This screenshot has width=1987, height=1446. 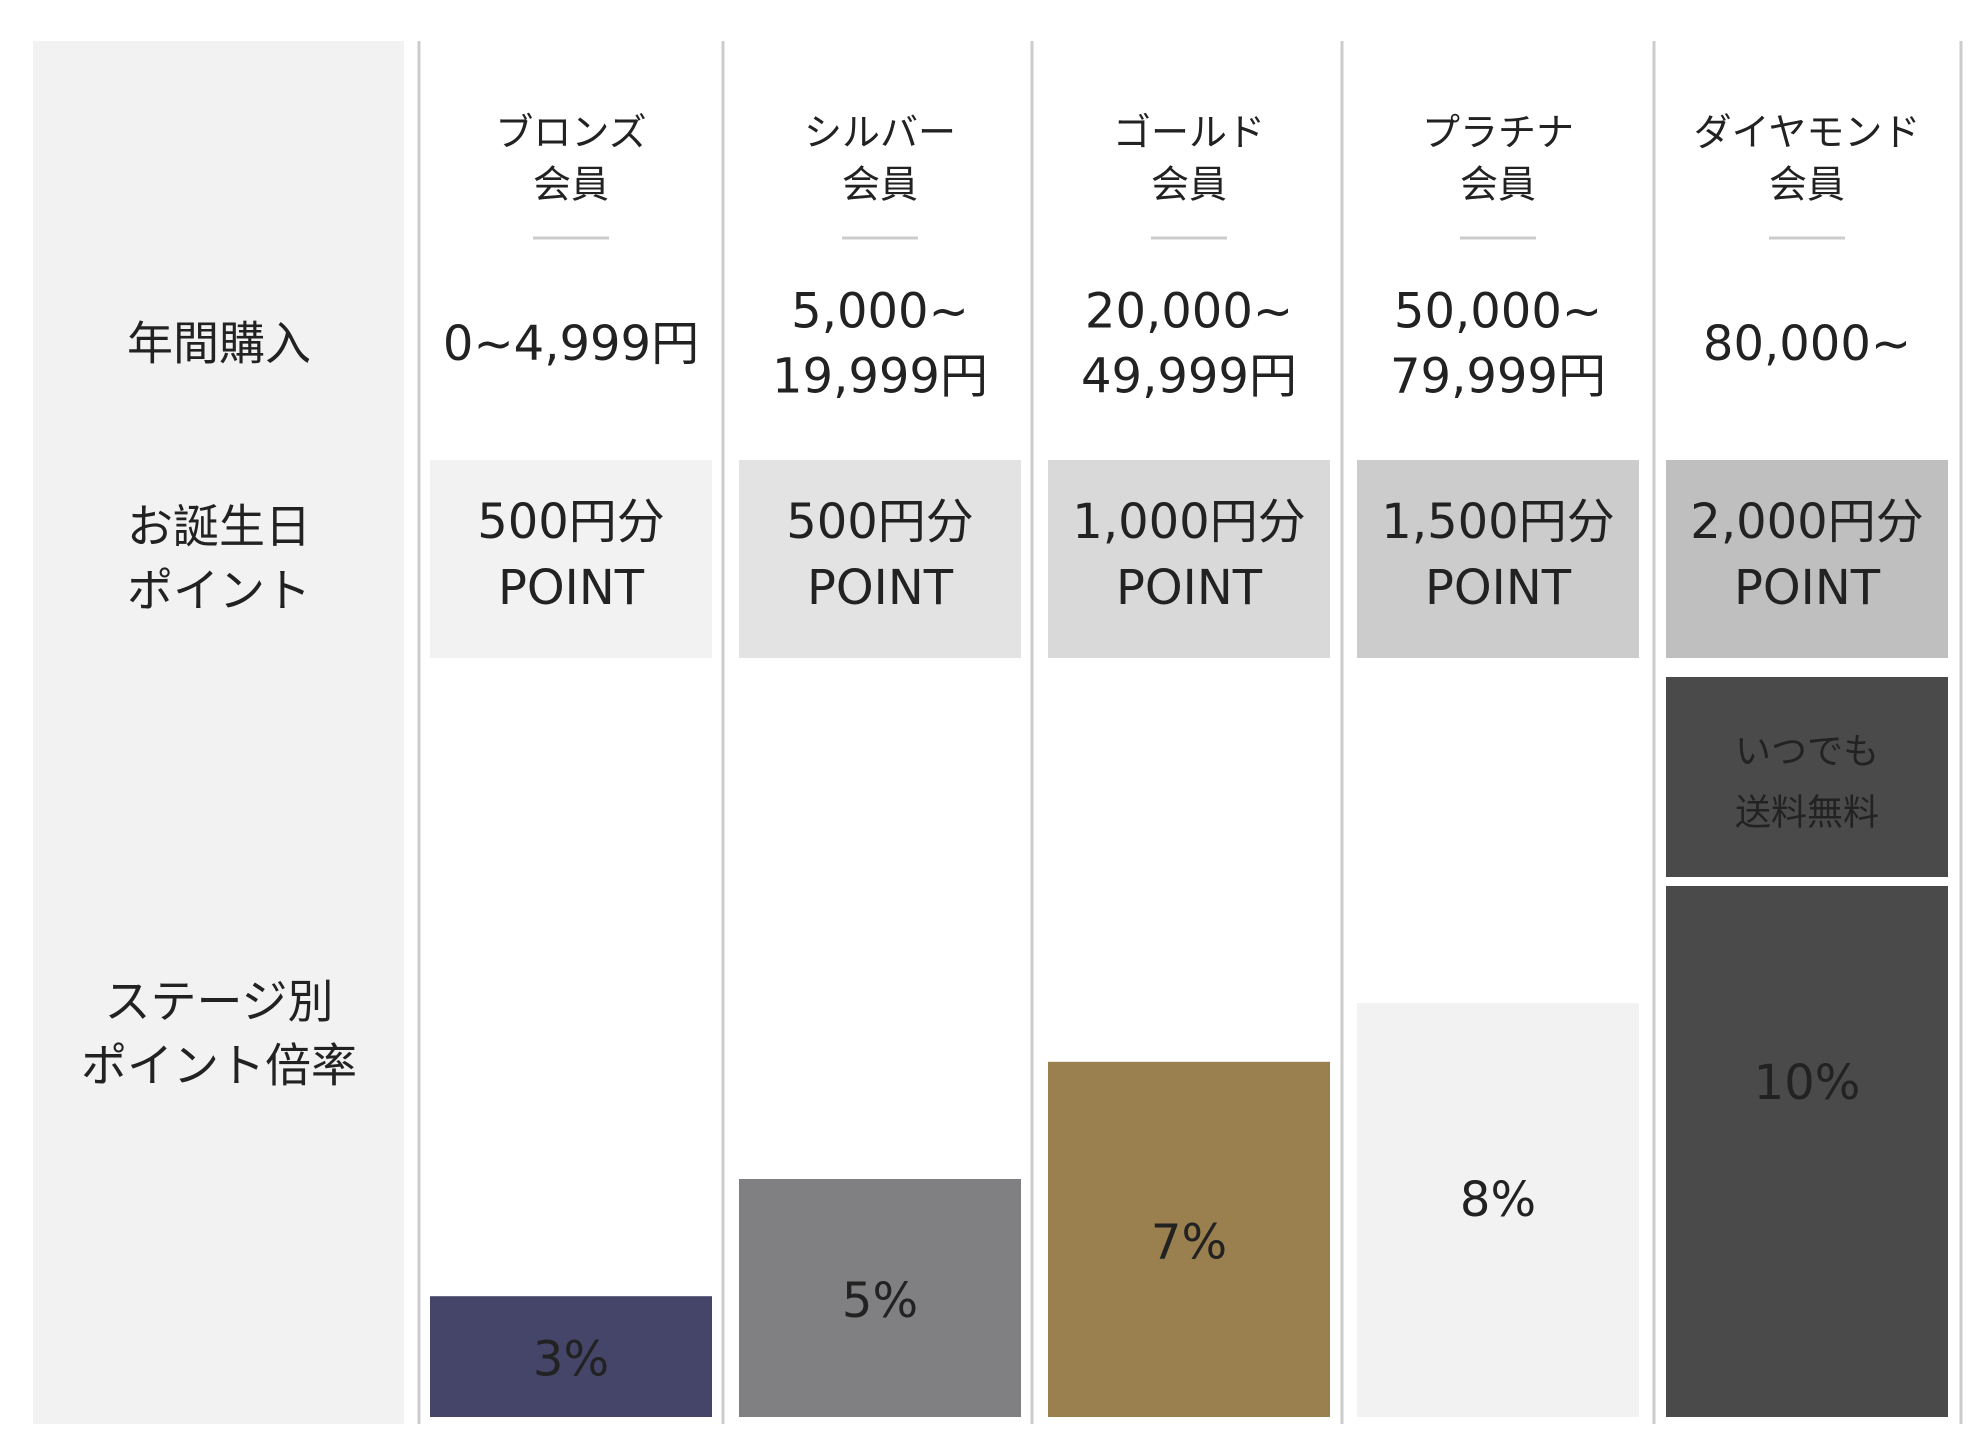 What do you see at coordinates (1806, 522) in the screenshot?
I see `birthday-point: 2,000円分` at bounding box center [1806, 522].